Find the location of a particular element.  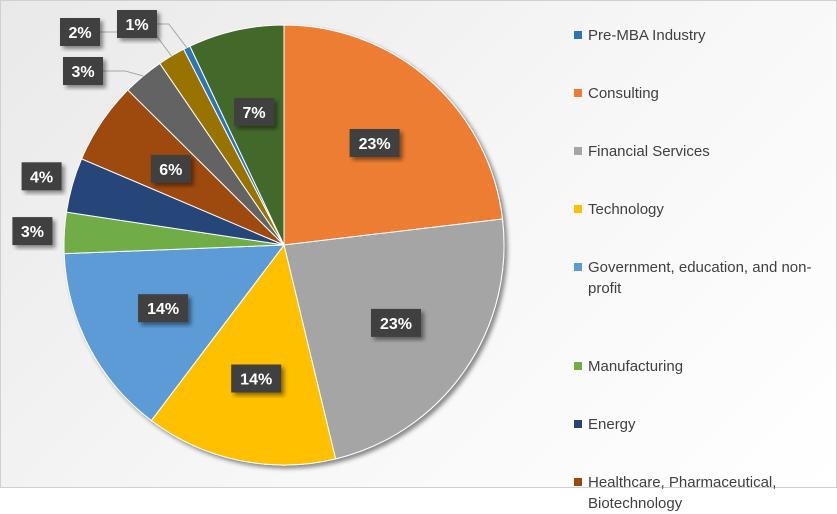

data-label: 2% is located at coordinates (80, 32).